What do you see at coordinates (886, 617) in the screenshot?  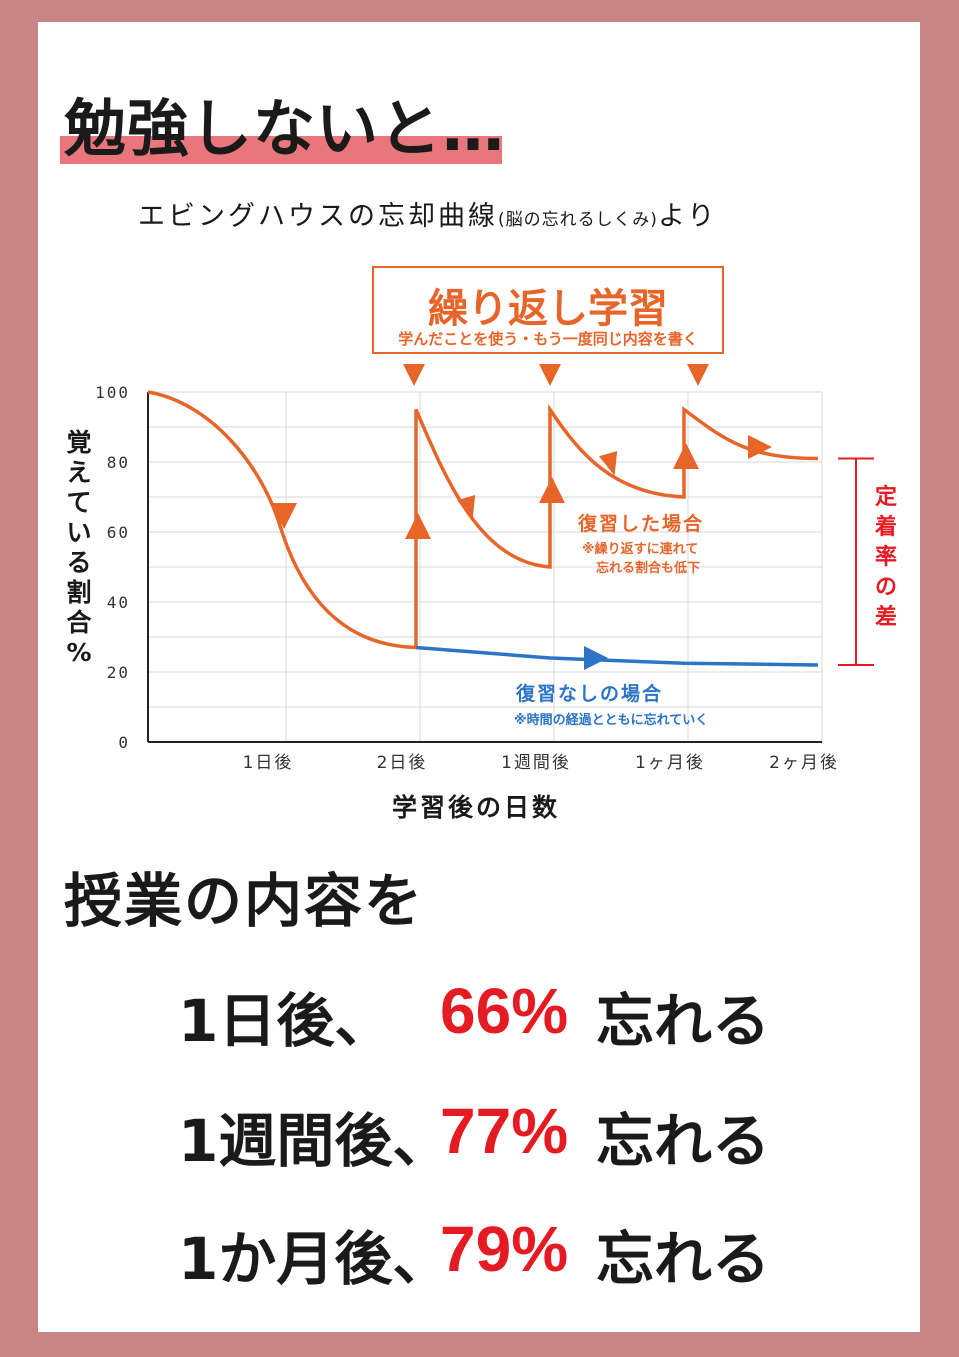 I see `difference-annotation: 差` at bounding box center [886, 617].